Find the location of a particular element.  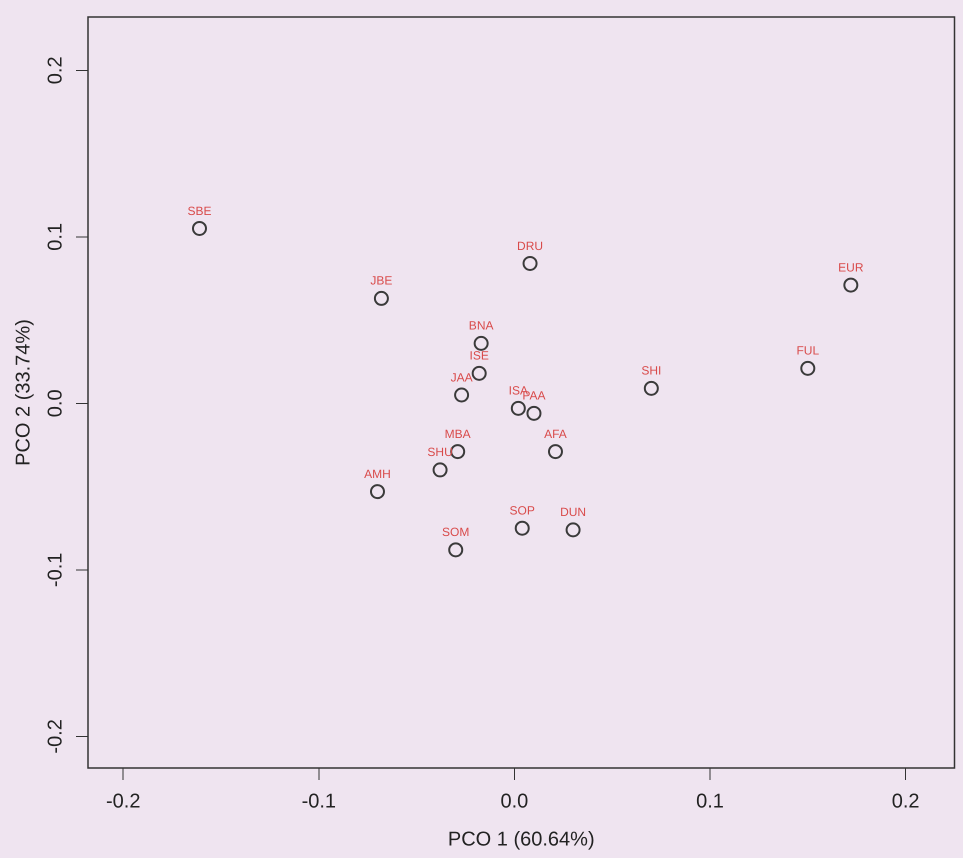

annotation: SOP is located at coordinates (522, 511).